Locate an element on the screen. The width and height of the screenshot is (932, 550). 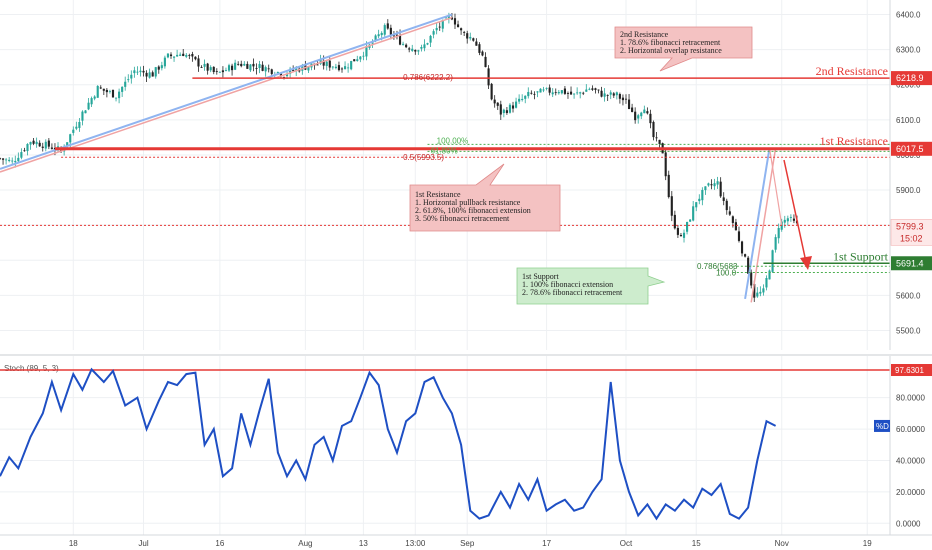
price-tick-label: 6300.0 is located at coordinates (908, 50).